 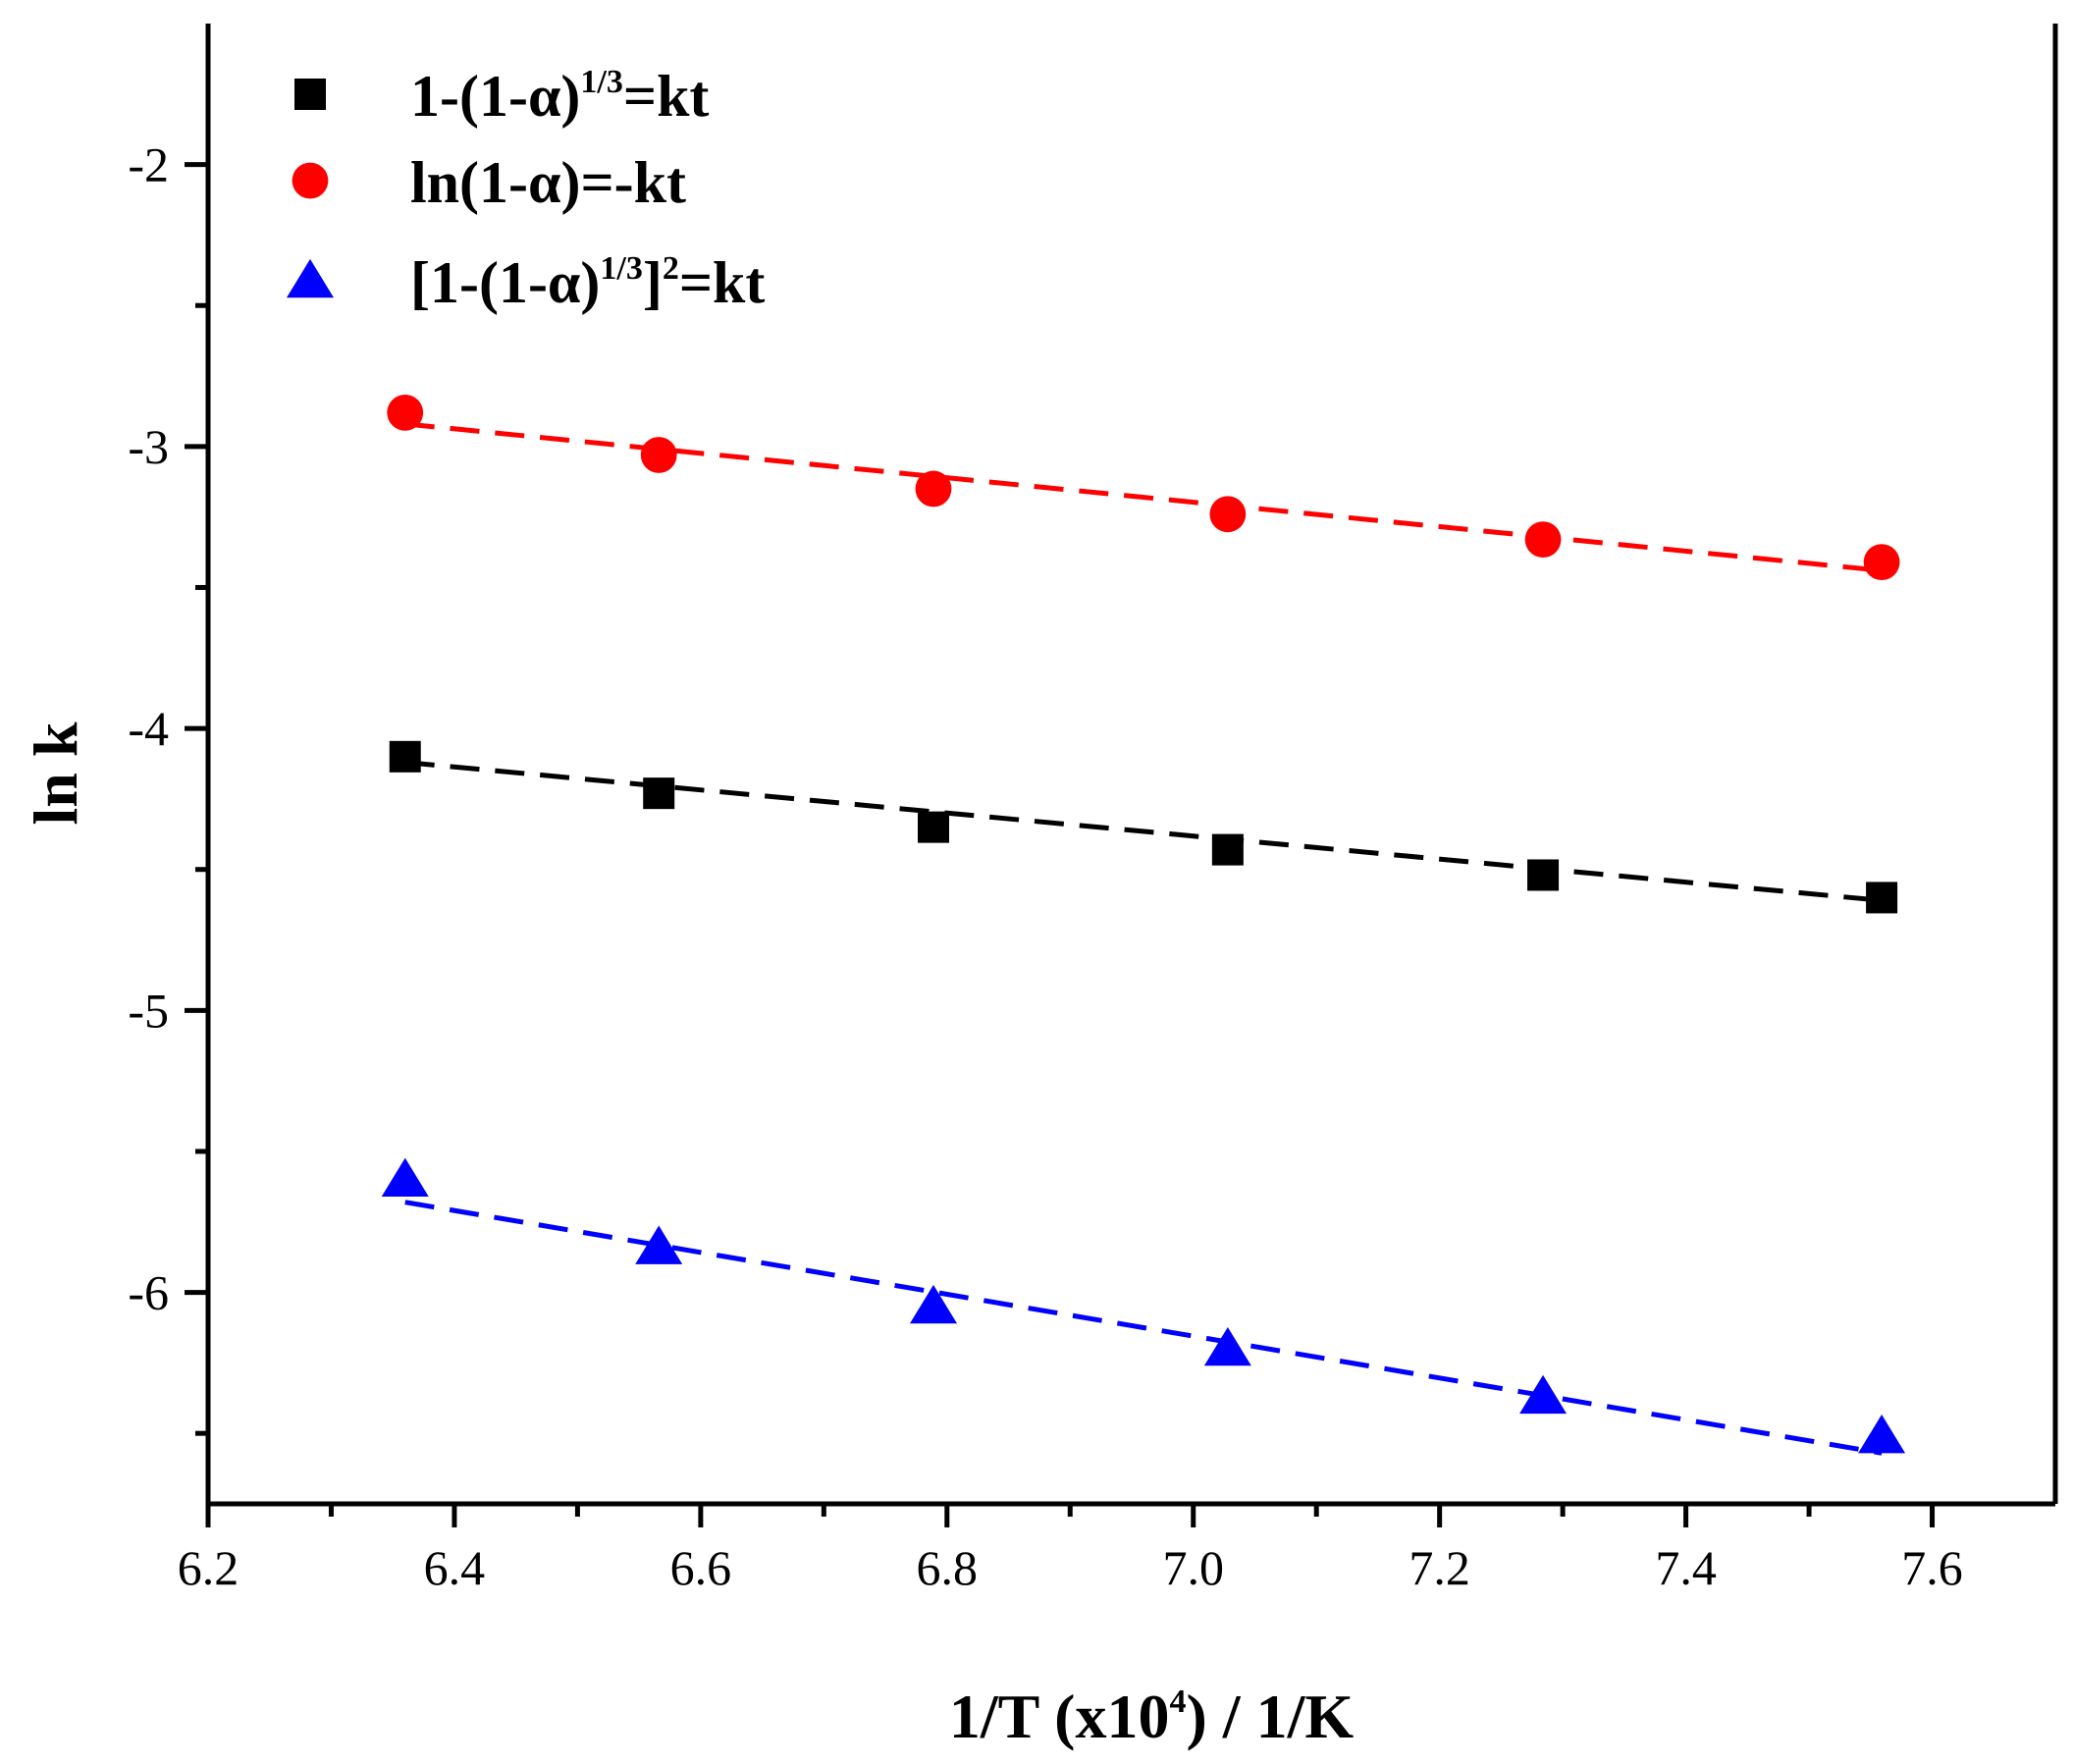 I want to click on legend-marker-square, so click(x=310, y=94).